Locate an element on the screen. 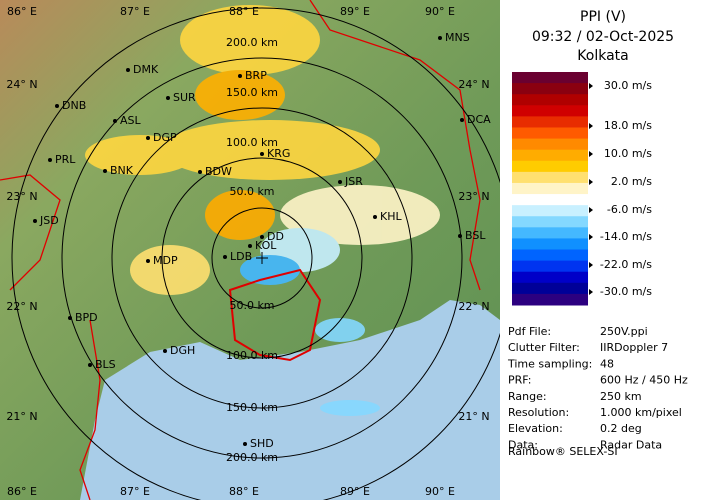 The image size is (706, 500). info-key: PRF: is located at coordinates (519, 380).